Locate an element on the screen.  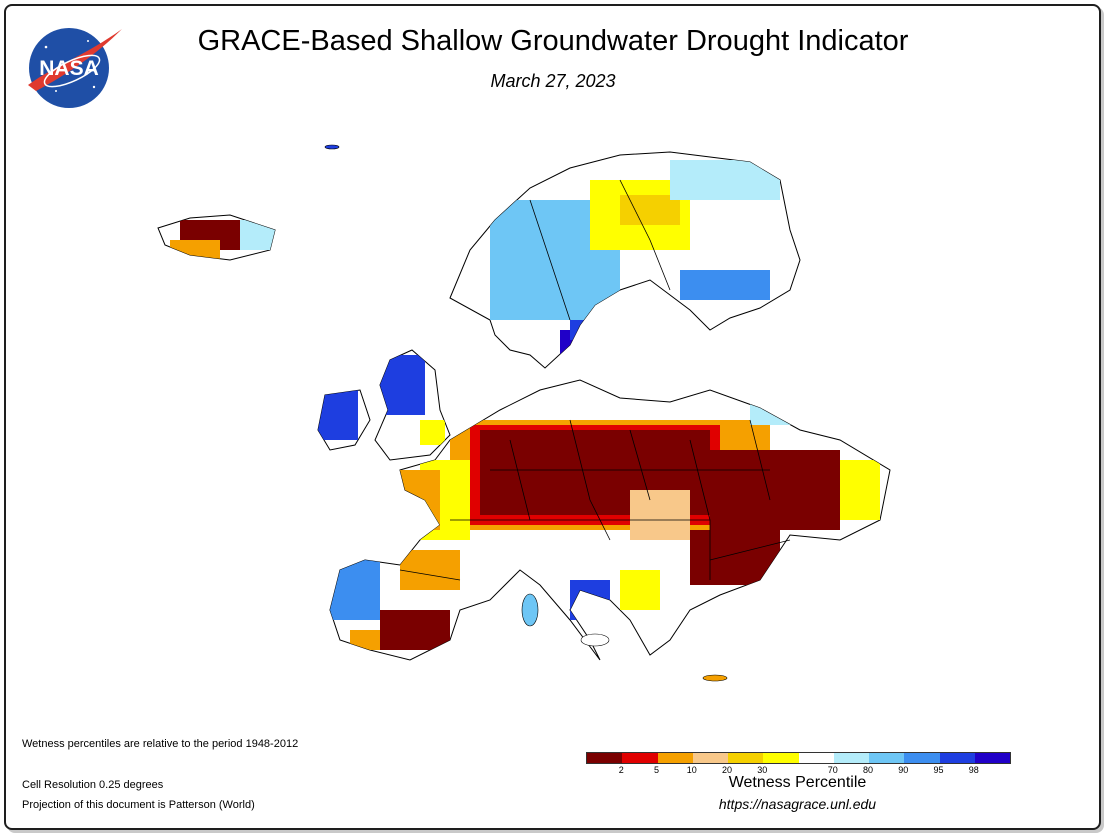
legend-colorbar is located at coordinates (798, 758).